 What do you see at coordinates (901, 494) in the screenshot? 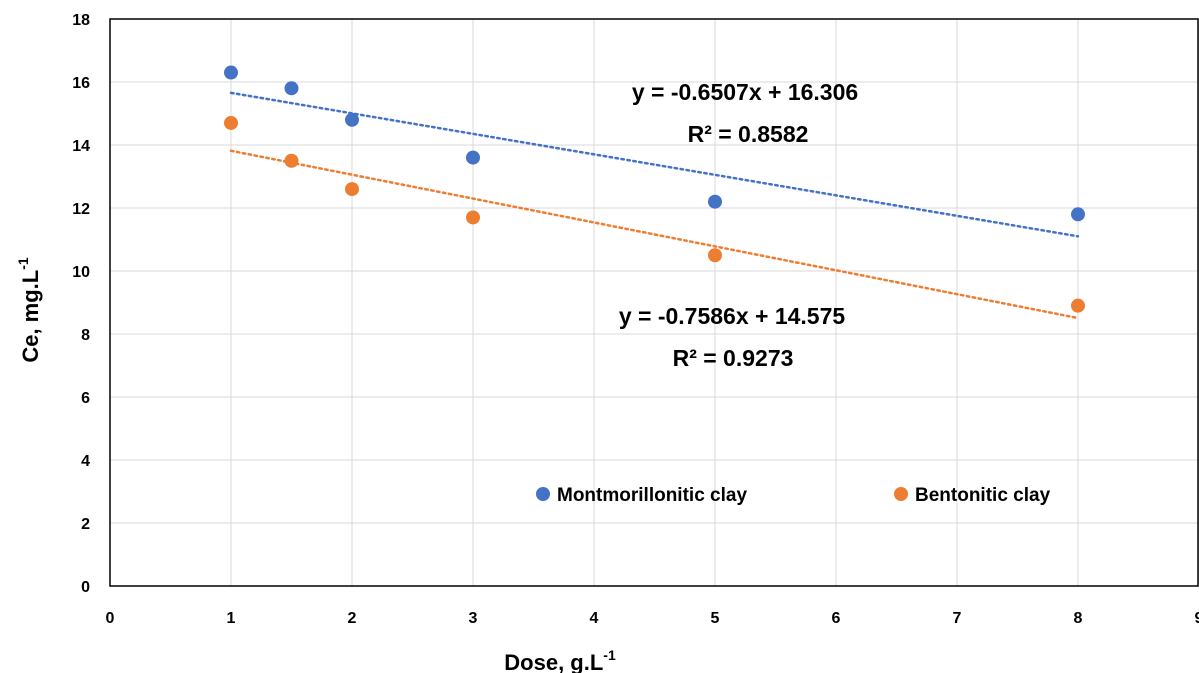
I see `legend-marker-bentonitic` at bounding box center [901, 494].